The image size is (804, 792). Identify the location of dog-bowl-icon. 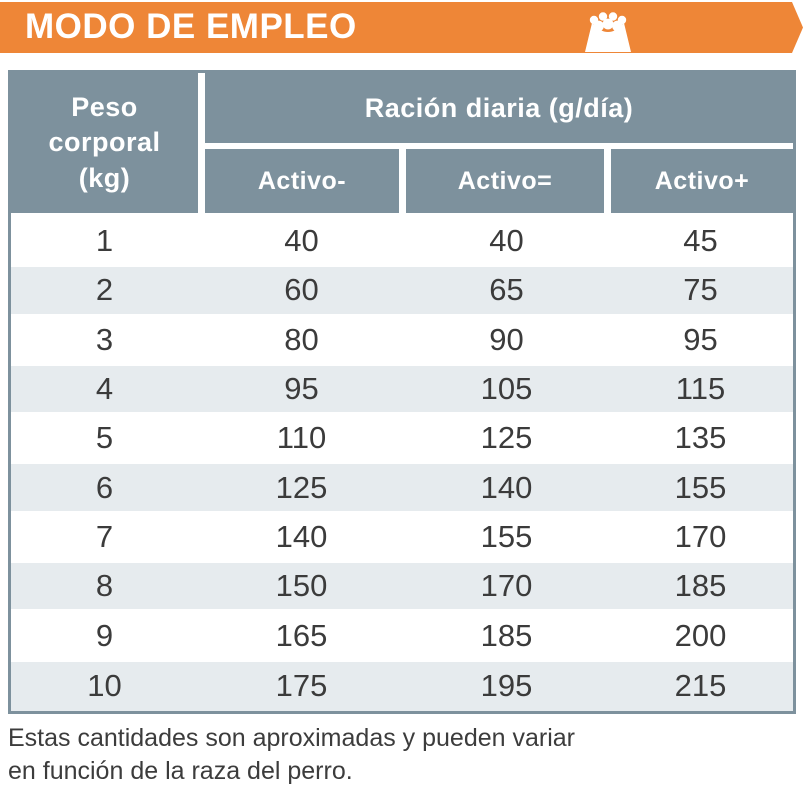
(608, 32).